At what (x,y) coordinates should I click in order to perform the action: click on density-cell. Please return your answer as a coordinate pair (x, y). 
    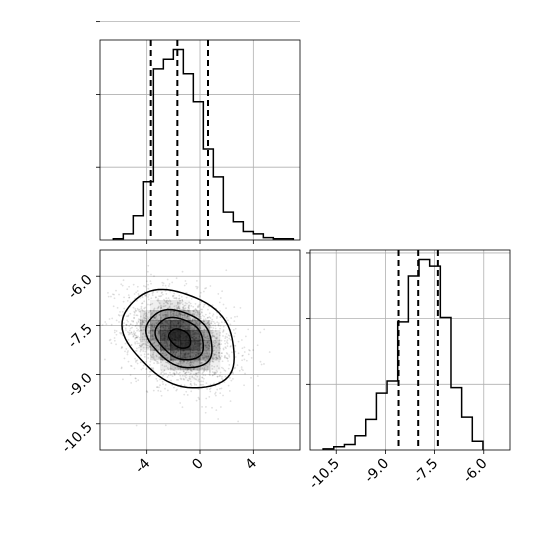
    Looking at the image, I should click on (185, 375).